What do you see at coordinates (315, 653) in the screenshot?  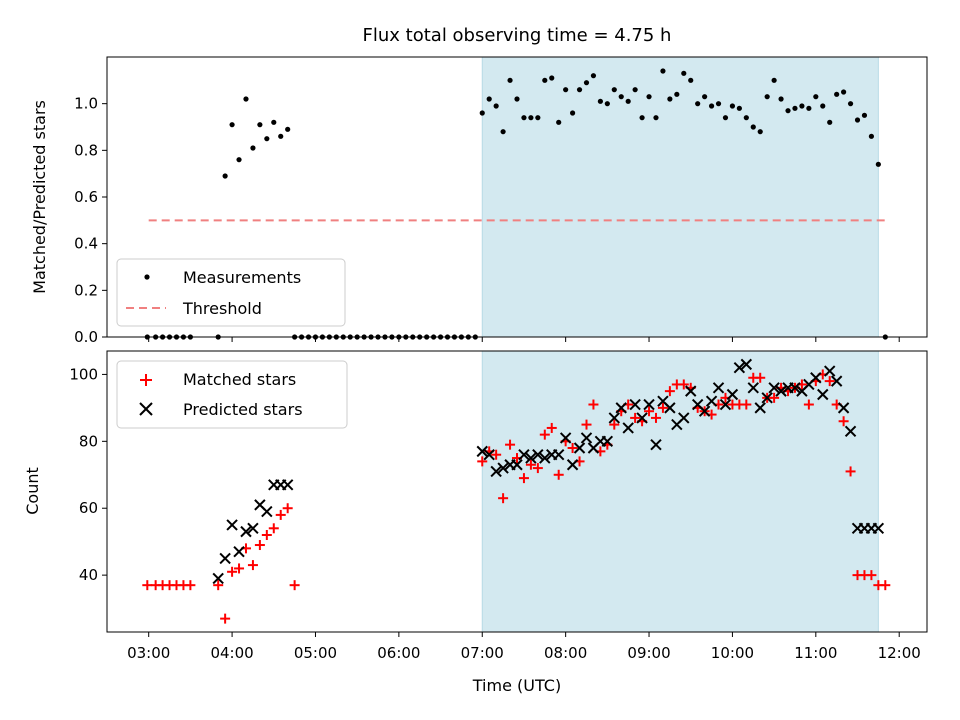 I see `bottom-x-tick-label: 05:00` at bounding box center [315, 653].